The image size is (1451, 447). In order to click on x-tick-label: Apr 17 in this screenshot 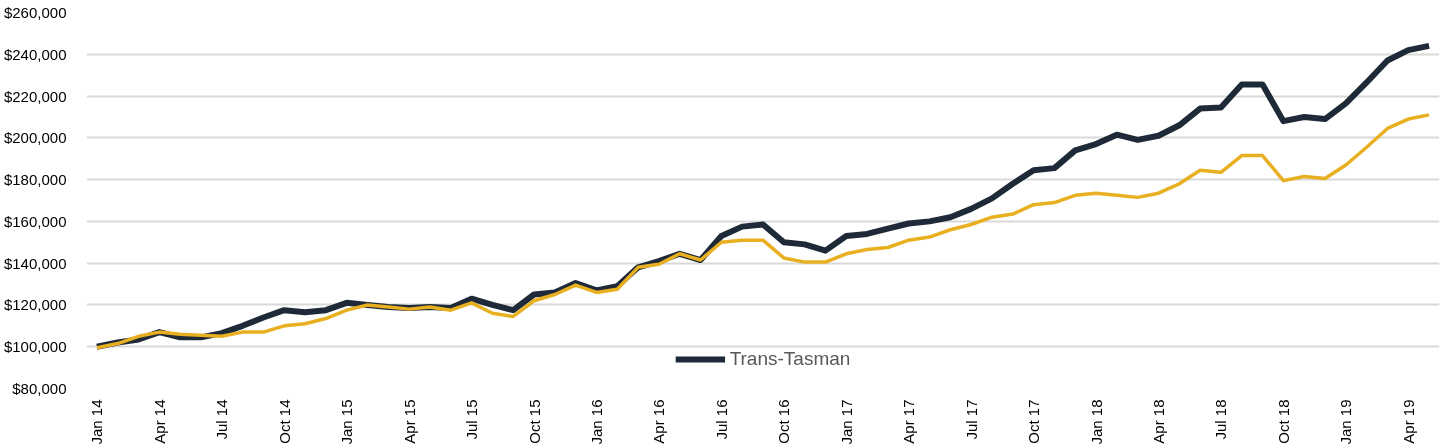, I will do `click(909, 421)`.